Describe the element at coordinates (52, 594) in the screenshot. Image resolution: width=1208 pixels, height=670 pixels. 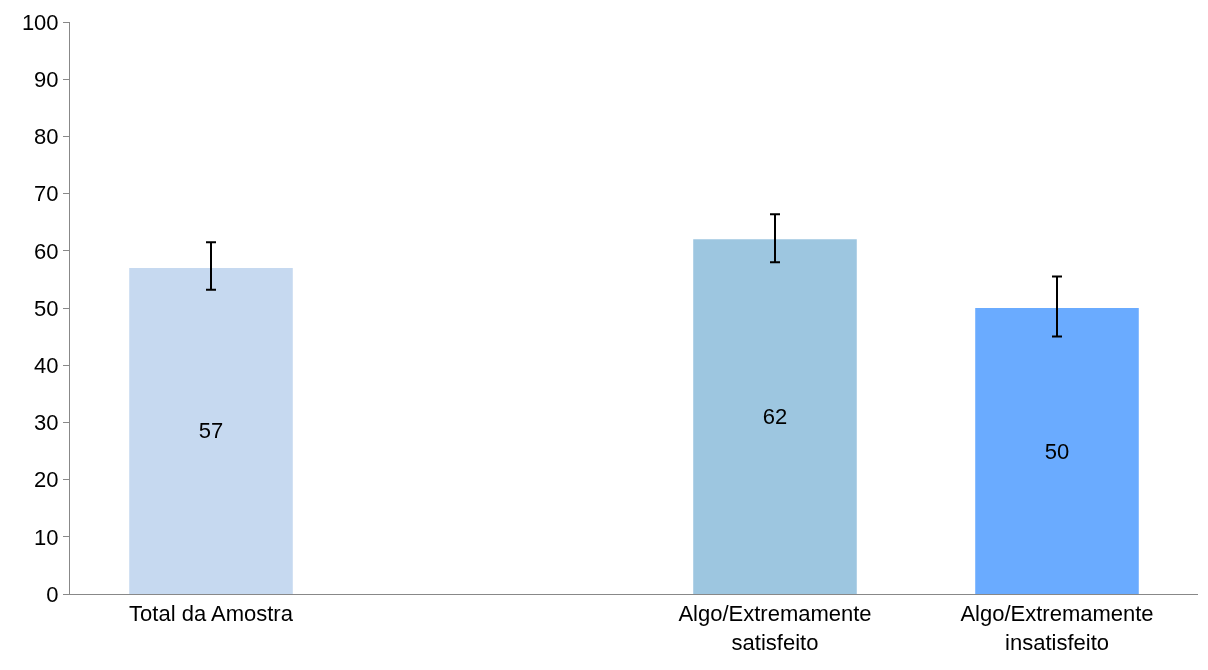
I see `y-tick-label: 0` at that location.